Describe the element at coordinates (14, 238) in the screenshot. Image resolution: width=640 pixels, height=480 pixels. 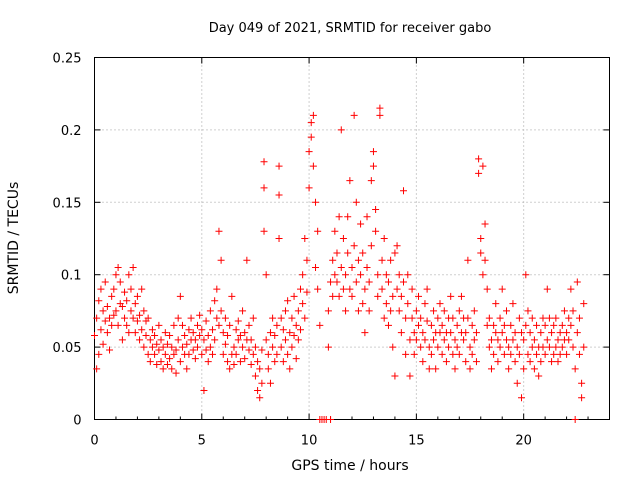
I see `y-axis-label: SRMTID / TECUs` at that location.